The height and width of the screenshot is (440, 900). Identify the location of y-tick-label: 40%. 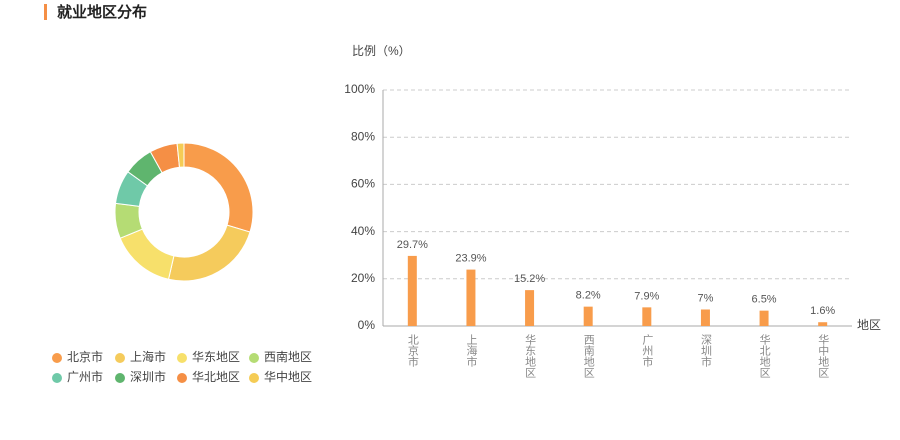
(363, 231).